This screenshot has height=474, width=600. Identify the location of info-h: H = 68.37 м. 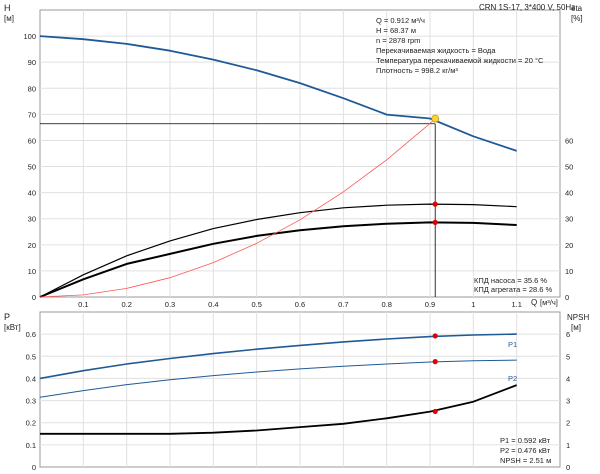
(396, 30).